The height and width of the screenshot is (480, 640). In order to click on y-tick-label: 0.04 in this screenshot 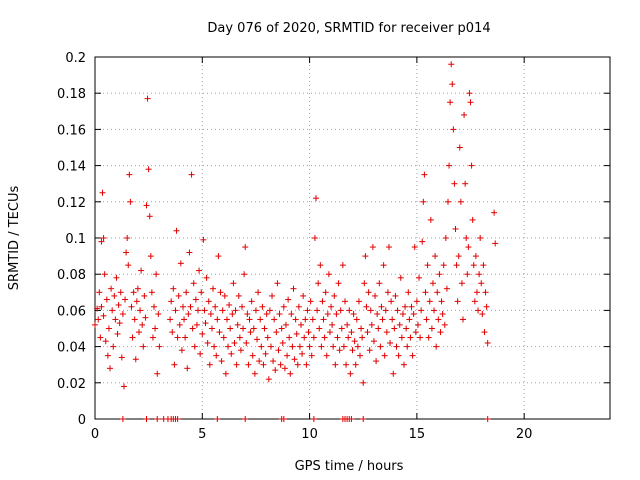, I will do `click(71, 348)`.